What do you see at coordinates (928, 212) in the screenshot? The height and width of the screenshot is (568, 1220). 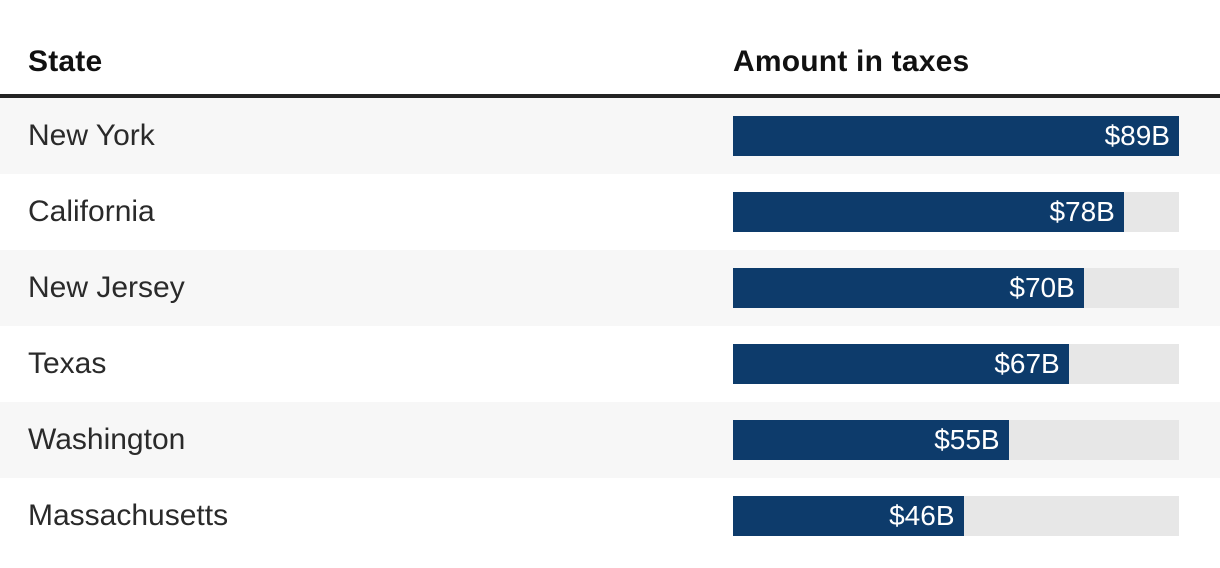 I see `bar-fill: $78B` at bounding box center [928, 212].